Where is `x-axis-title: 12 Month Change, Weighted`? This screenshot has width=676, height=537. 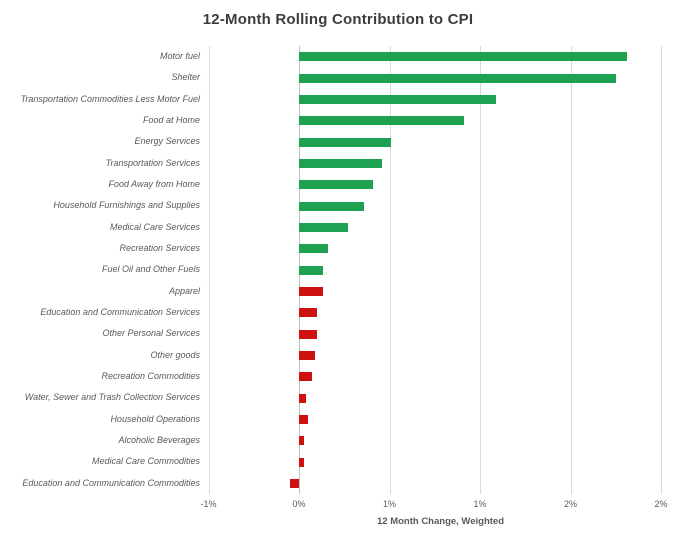
x-axis-title: 12 Month Change, Weighted is located at coordinates (440, 521).